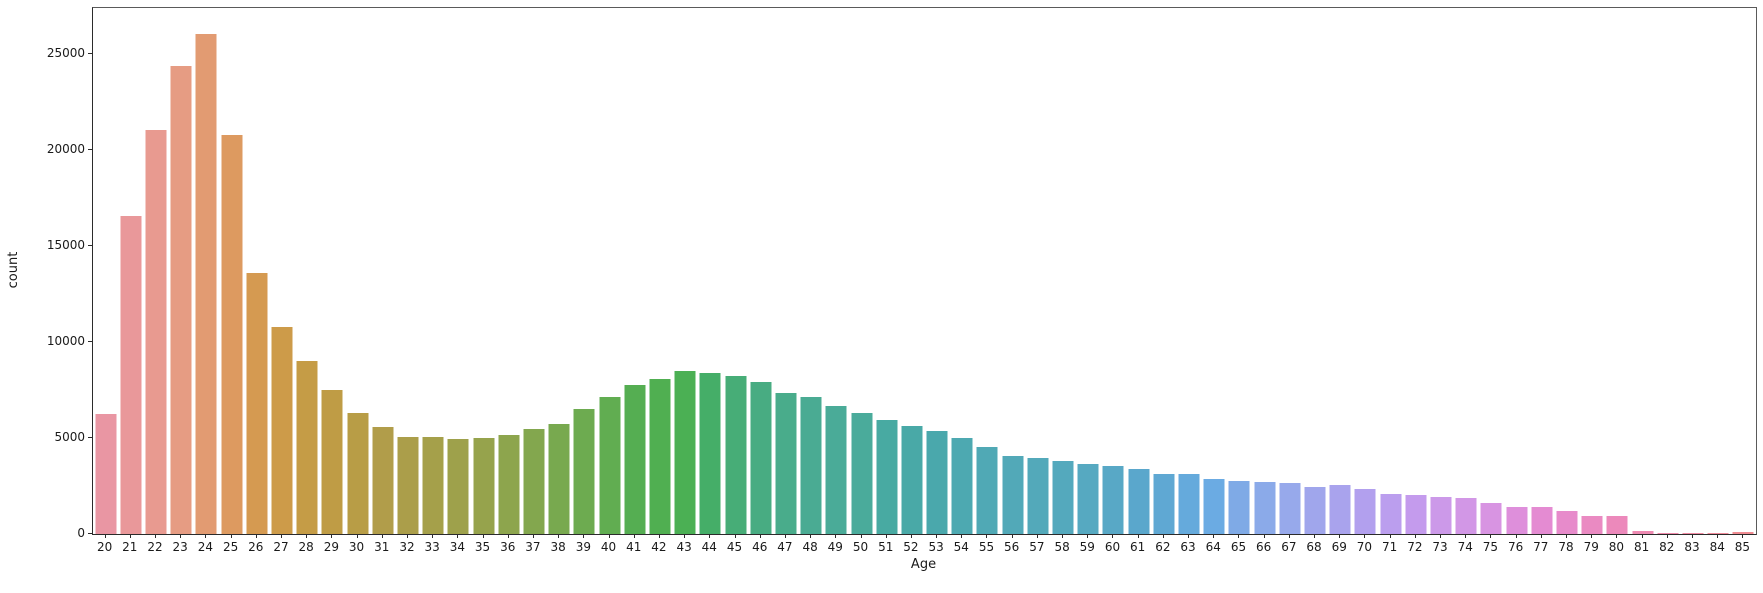 Image resolution: width=1763 pixels, height=593 pixels. I want to click on y-tick-label-15000: 15000, so click(65, 245).